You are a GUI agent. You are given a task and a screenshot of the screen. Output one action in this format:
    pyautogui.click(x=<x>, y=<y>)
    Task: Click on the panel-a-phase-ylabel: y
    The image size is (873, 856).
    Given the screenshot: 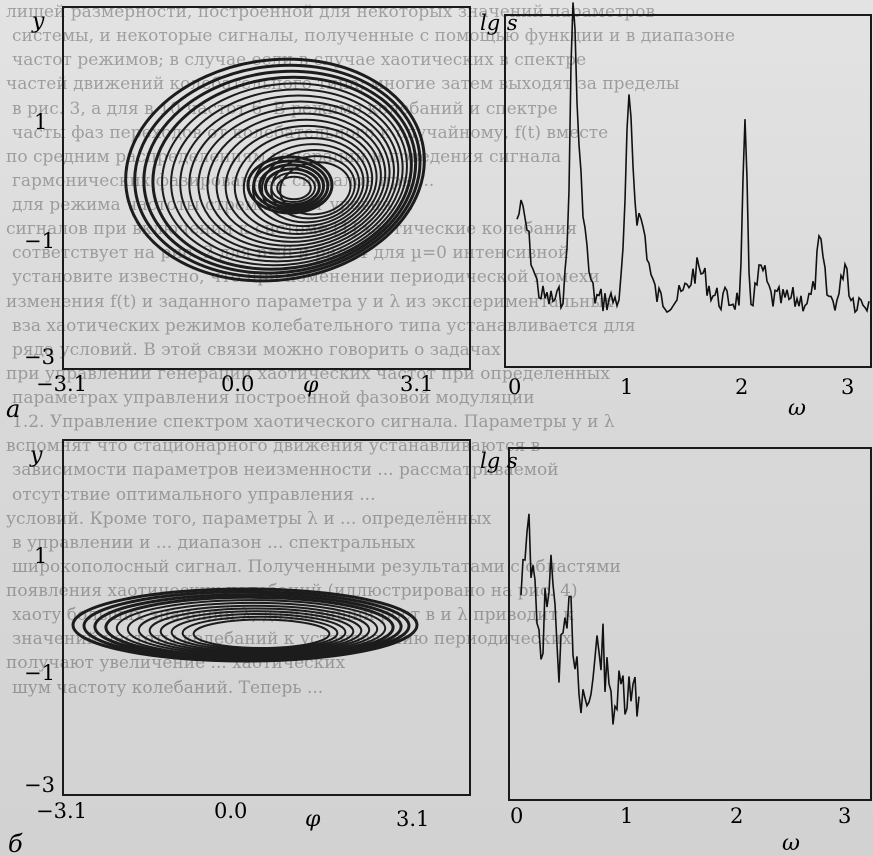 What is the action you would take?
    pyautogui.click(x=38, y=21)
    